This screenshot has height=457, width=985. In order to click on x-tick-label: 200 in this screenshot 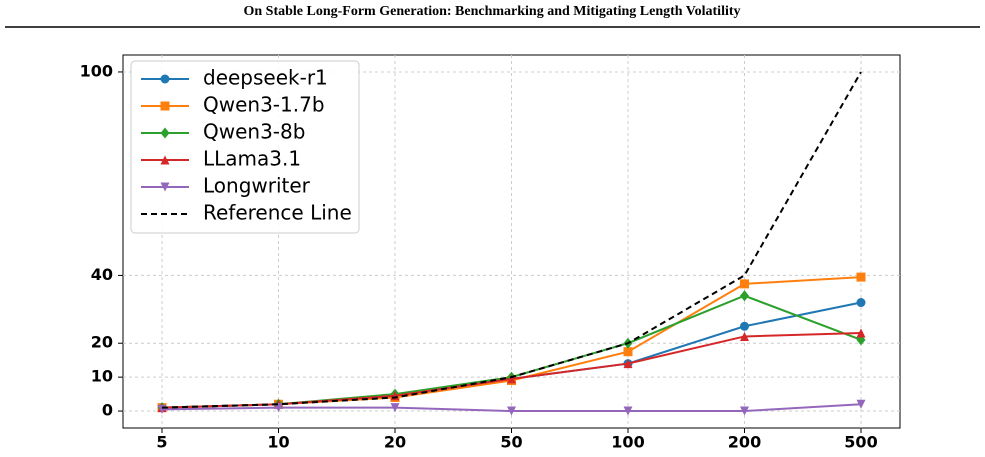, I will do `click(744, 442)`.